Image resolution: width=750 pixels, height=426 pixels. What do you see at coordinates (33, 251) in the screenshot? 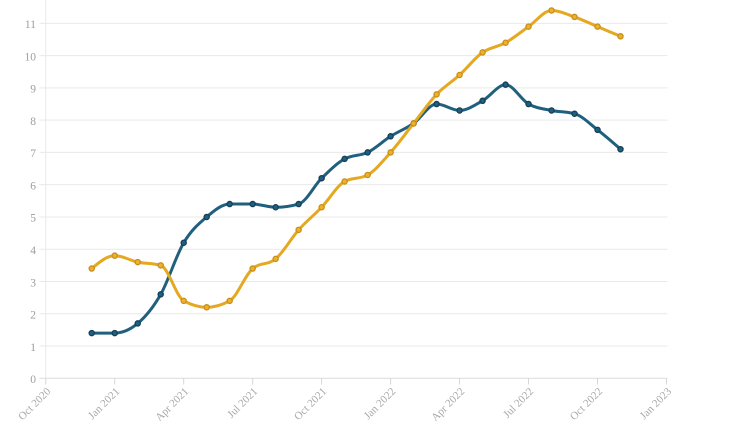
I see `svg-text: 4` at bounding box center [33, 251].